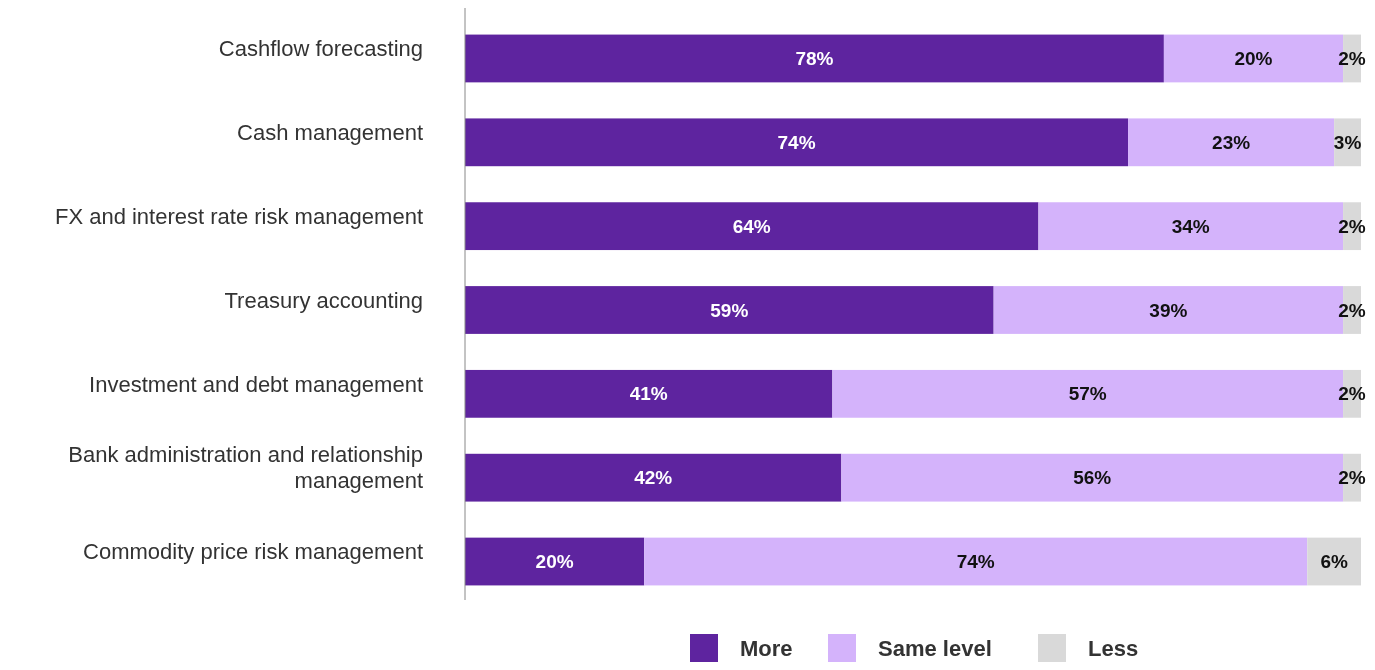 The image size is (1375, 670). I want to click on y-tick-label: Investment and debt management, so click(256, 384).